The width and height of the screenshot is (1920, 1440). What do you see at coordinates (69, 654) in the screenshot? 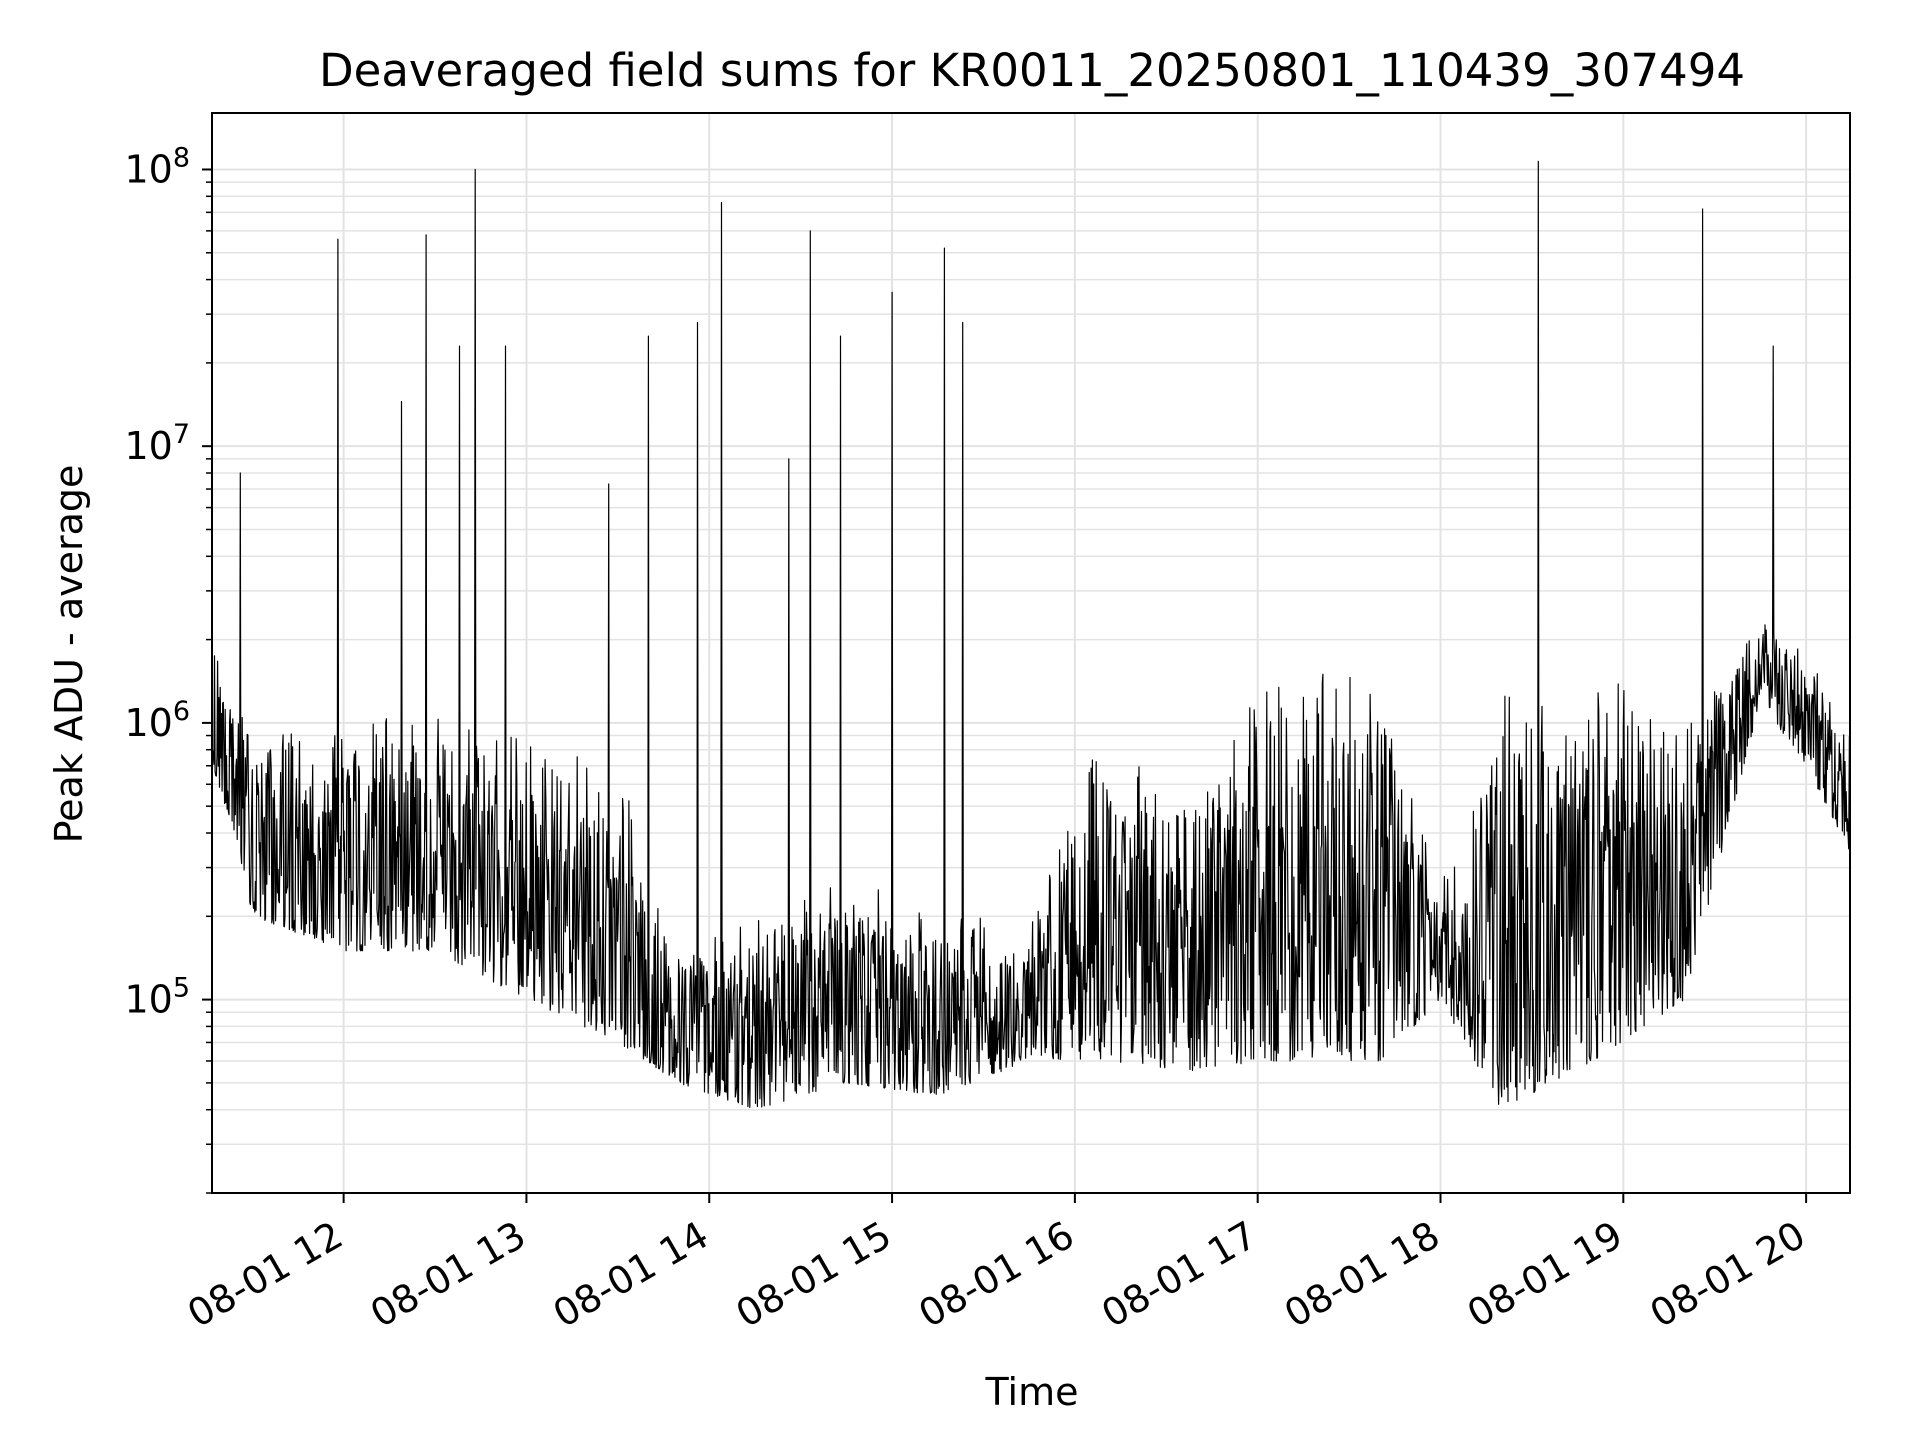
I see `y-axis-label: Peak ADU - average` at bounding box center [69, 654].